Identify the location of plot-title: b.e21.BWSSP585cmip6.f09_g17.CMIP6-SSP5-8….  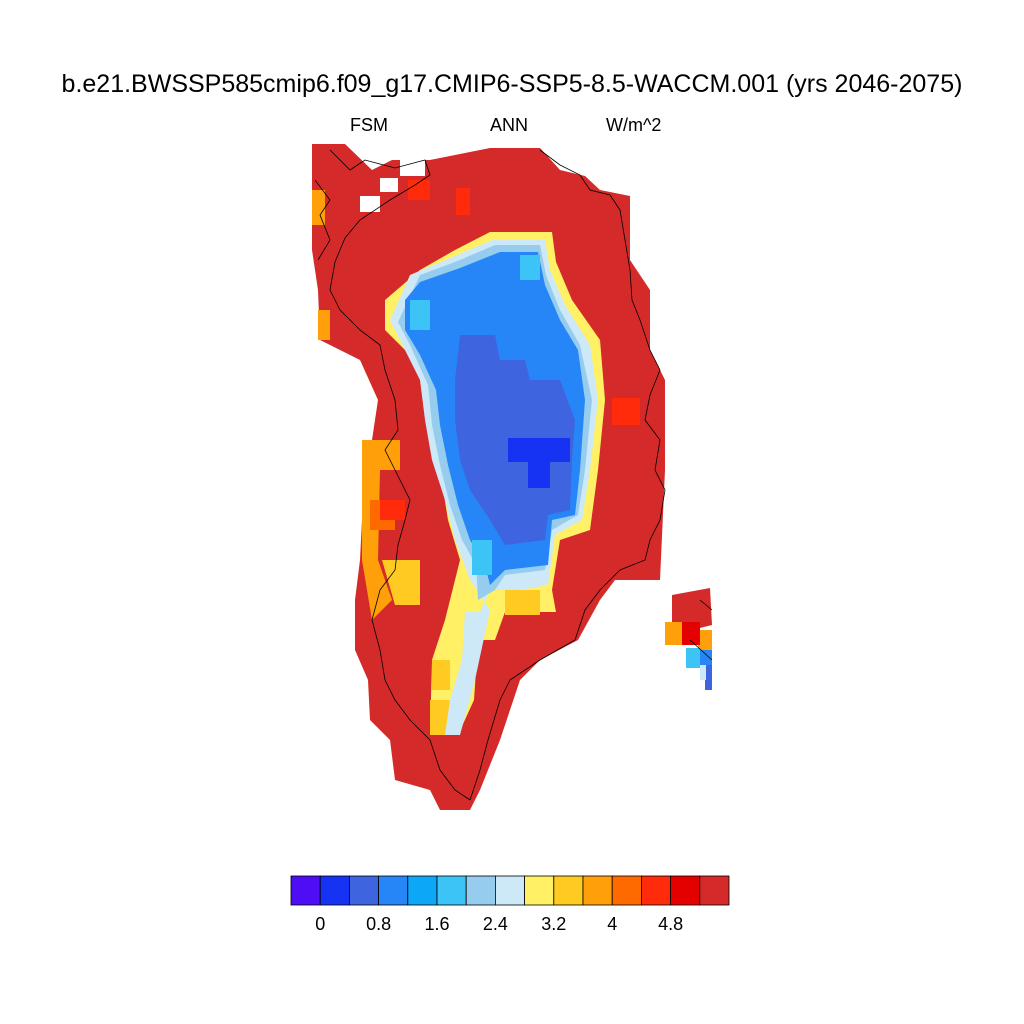
(512, 84).